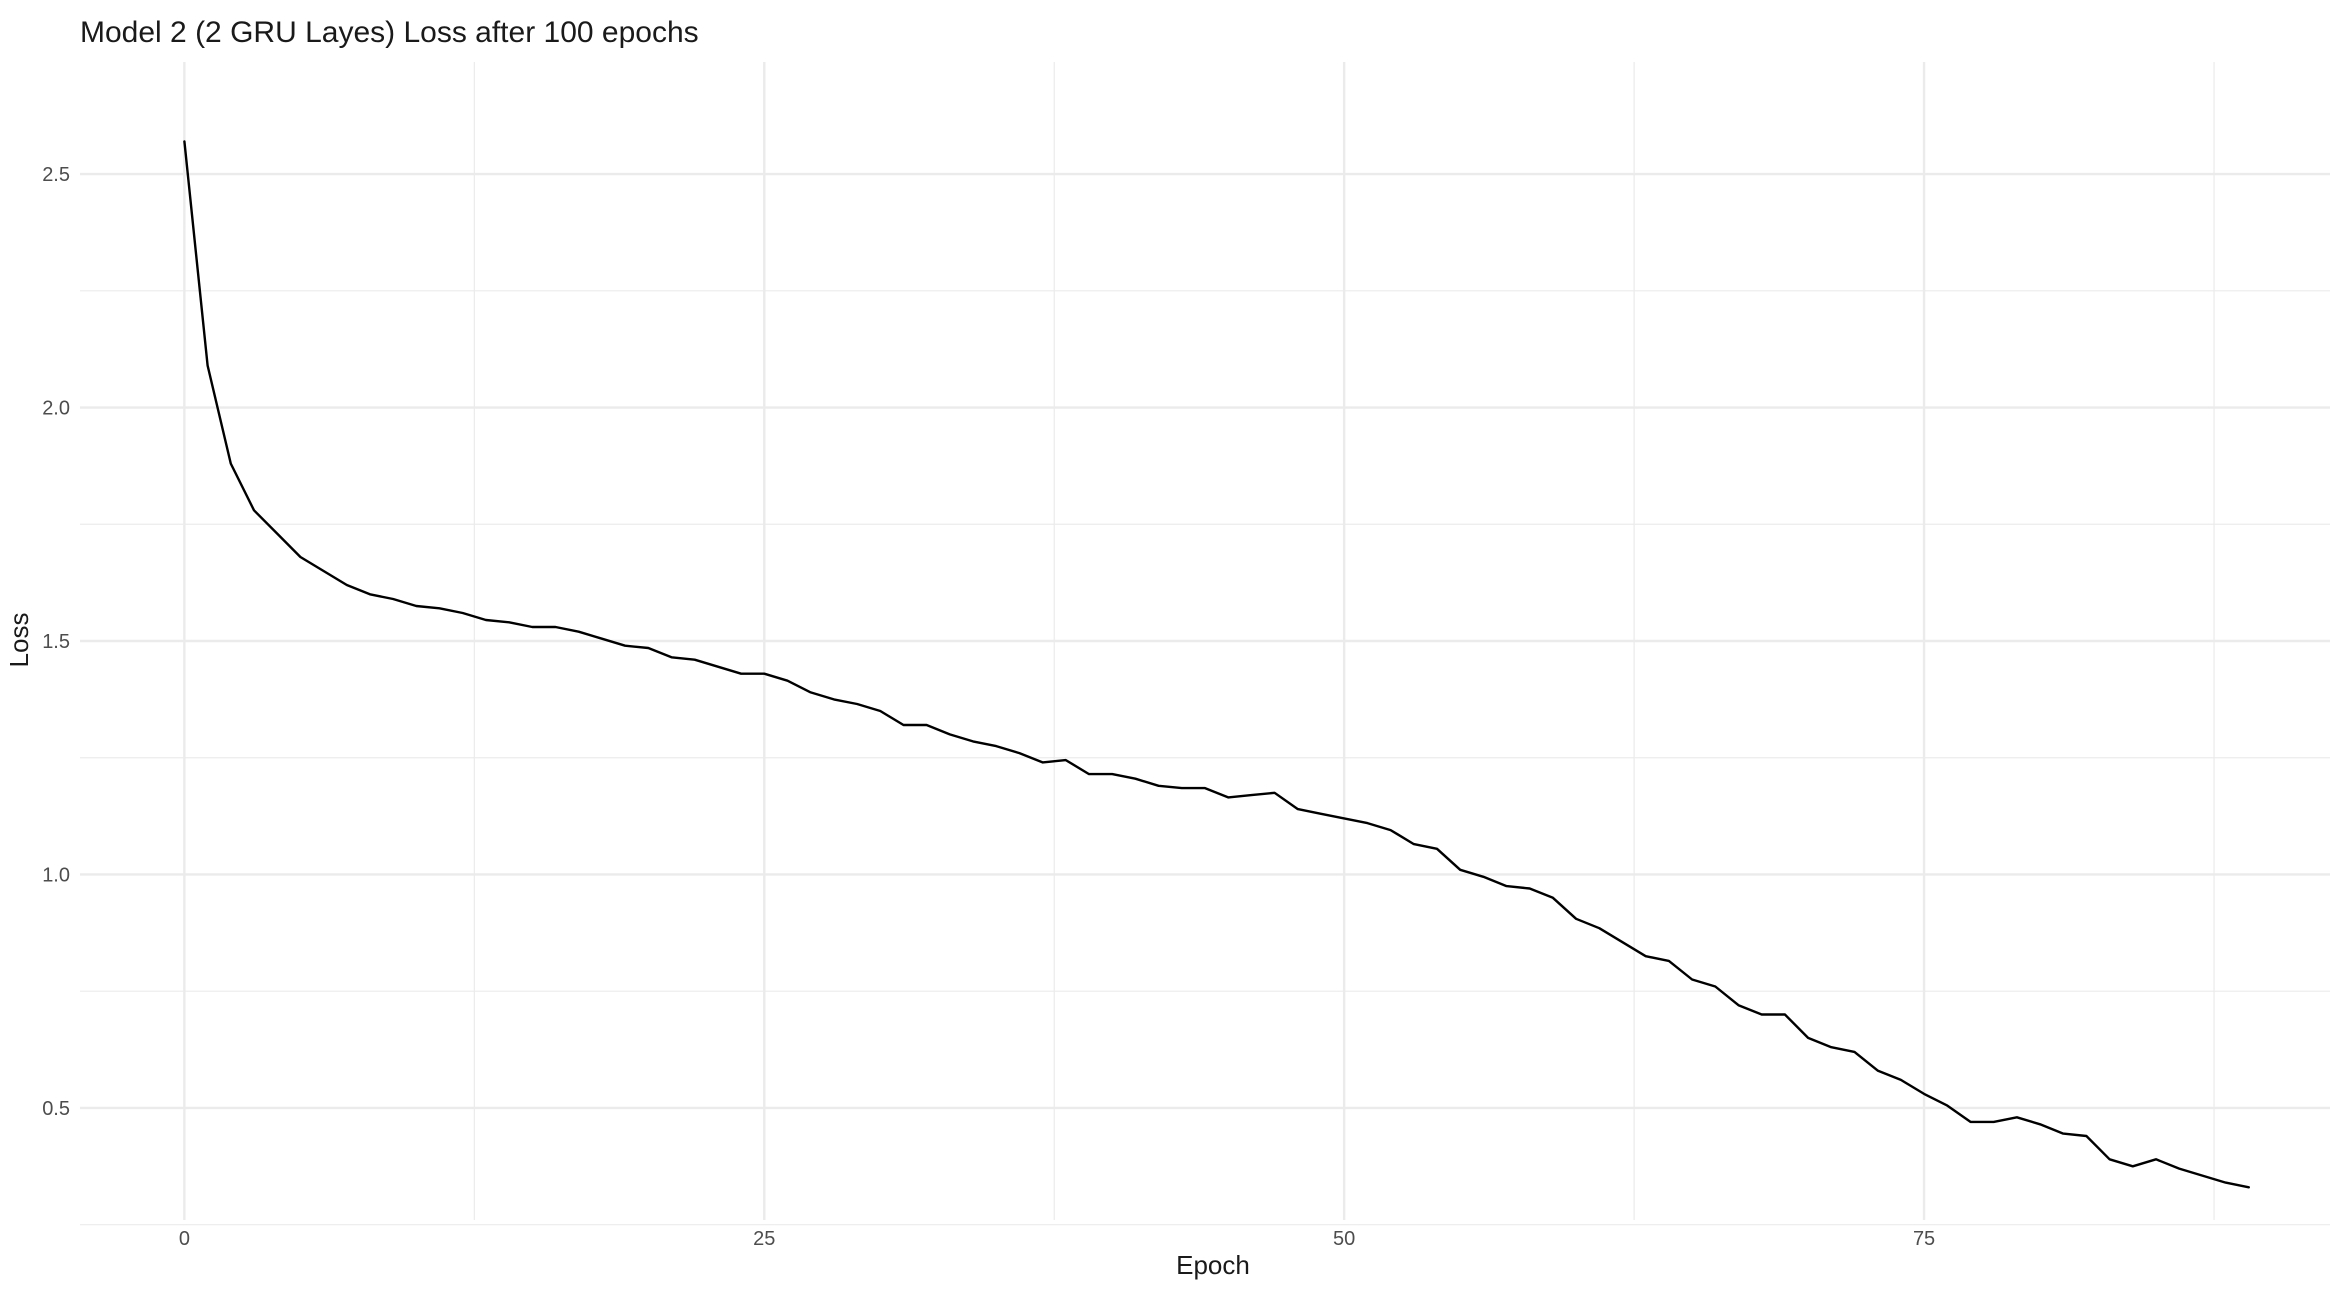  What do you see at coordinates (1924, 1239) in the screenshot?
I see `x-tick-label: 75` at bounding box center [1924, 1239].